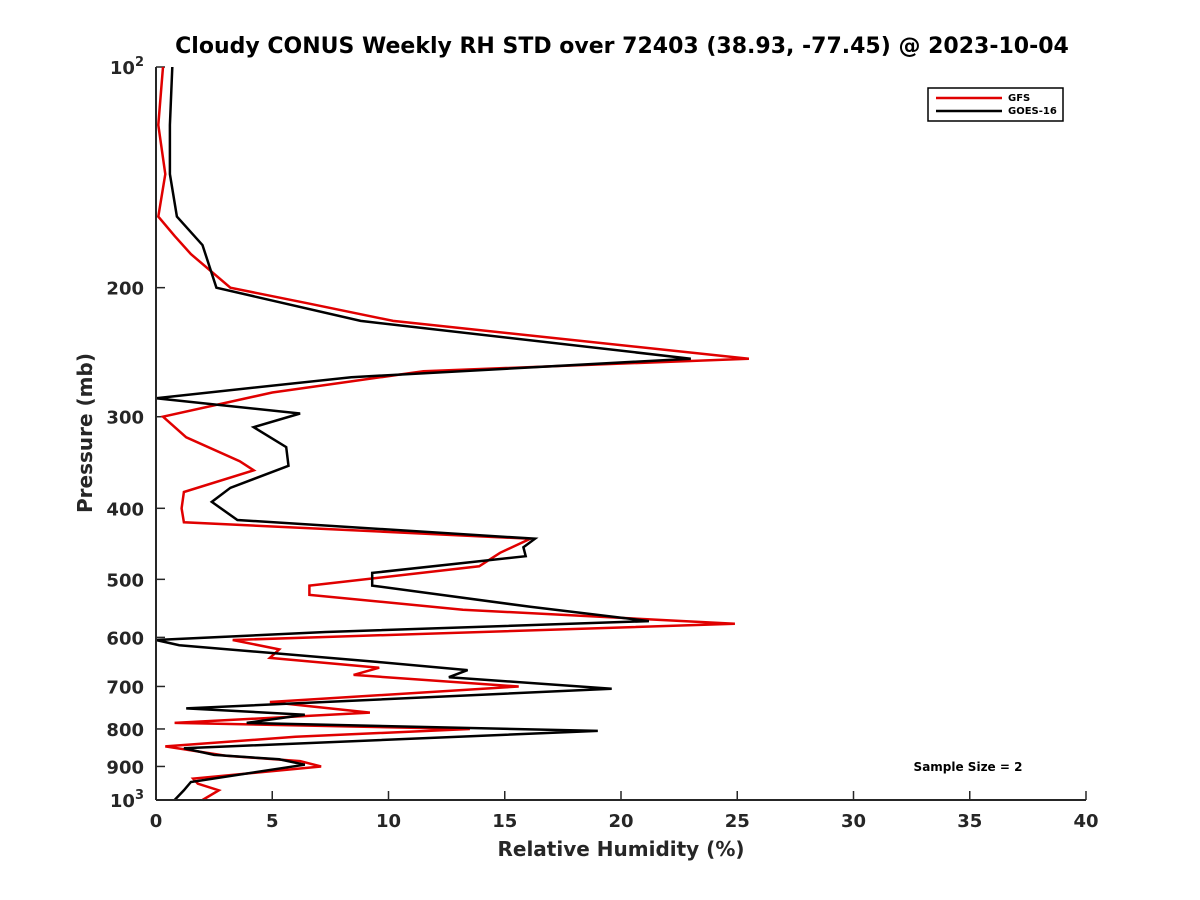 The height and width of the screenshot is (900, 1200). Describe the element at coordinates (125, 418) in the screenshot. I see `y-tick-label: 300` at that location.